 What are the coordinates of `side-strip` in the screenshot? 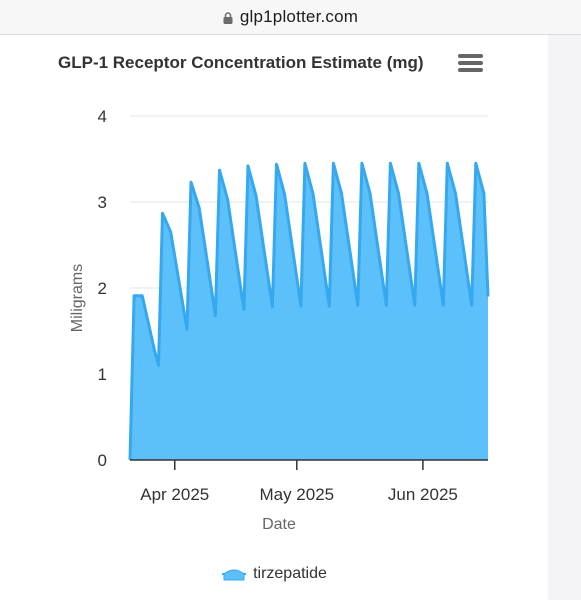 It's located at (564, 317).